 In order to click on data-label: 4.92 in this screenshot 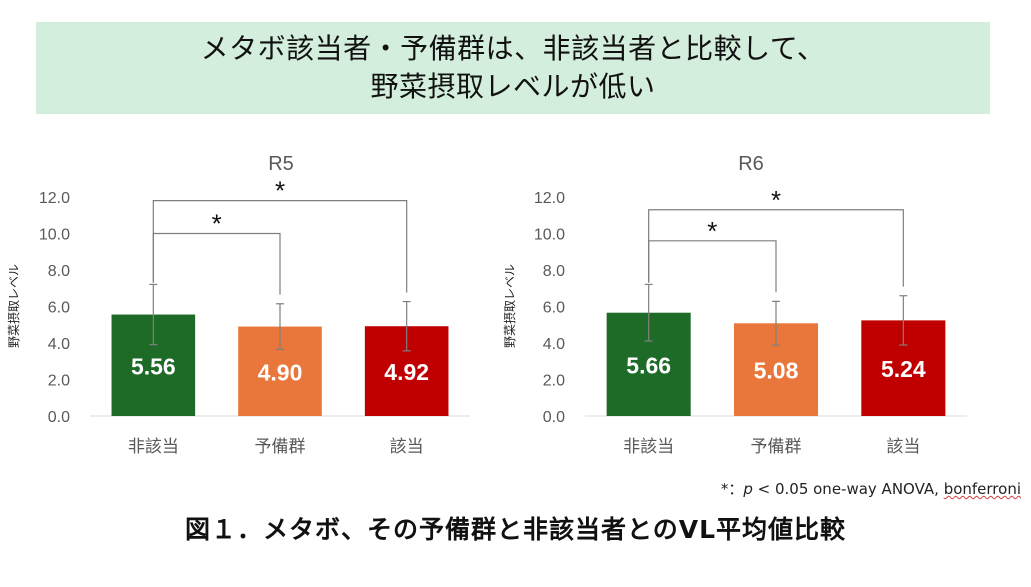, I will do `click(406, 372)`.